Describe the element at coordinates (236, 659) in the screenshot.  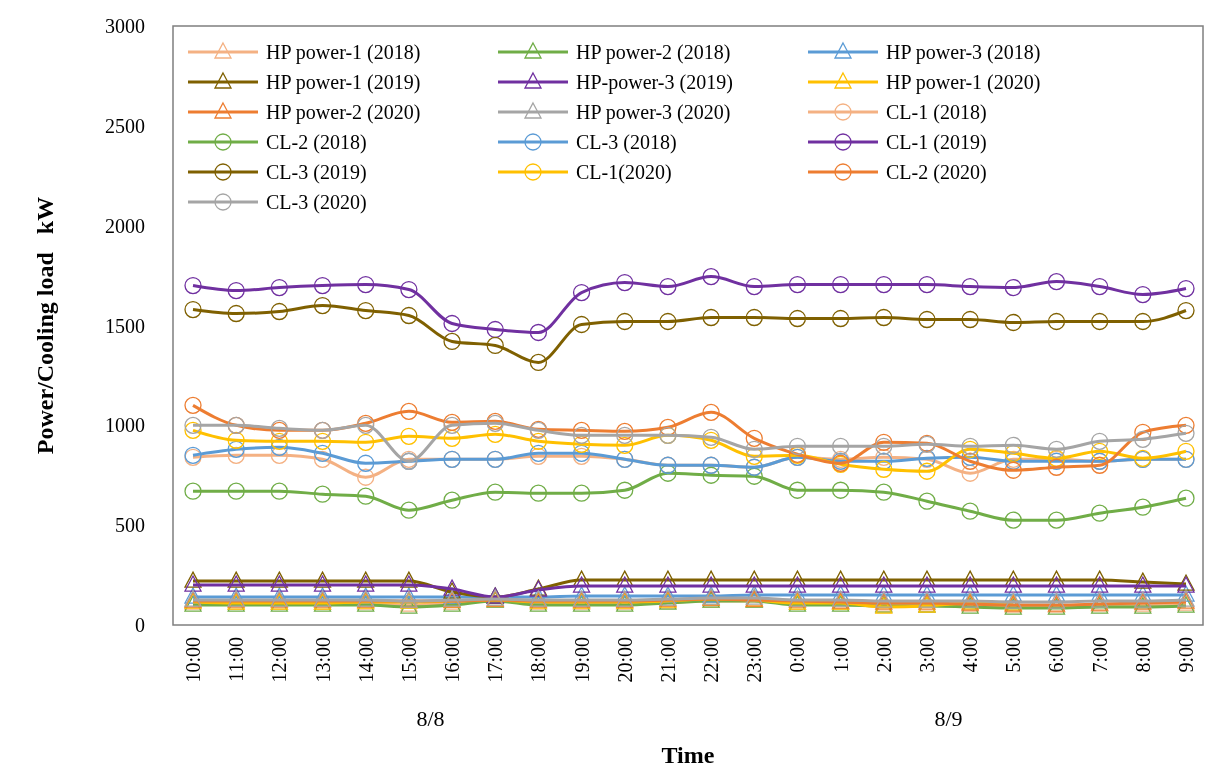
I see `x-tick-label: 11:00` at that location.